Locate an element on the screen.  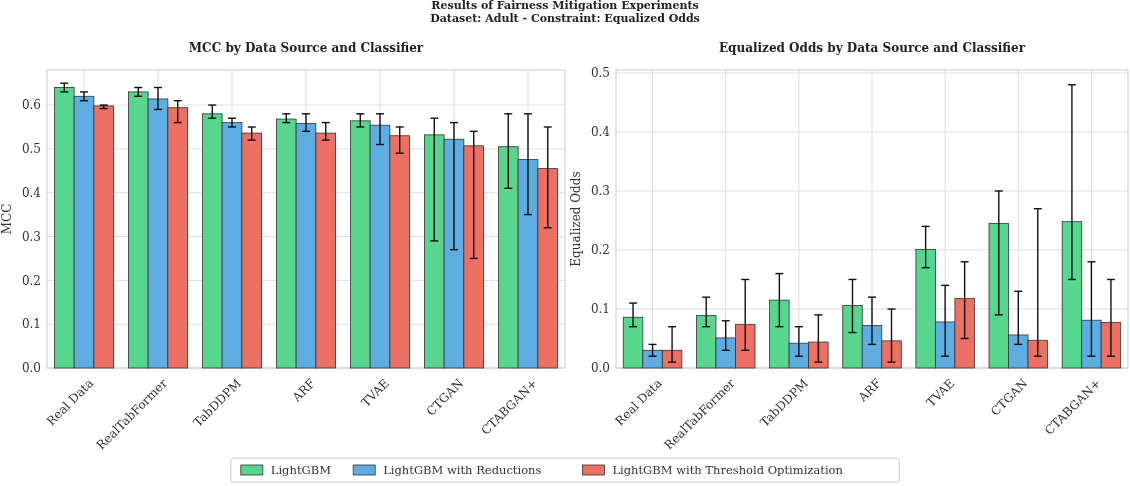
text: Dataset: Adult - Constraint: Equalized Odds is located at coordinates (565, 18).